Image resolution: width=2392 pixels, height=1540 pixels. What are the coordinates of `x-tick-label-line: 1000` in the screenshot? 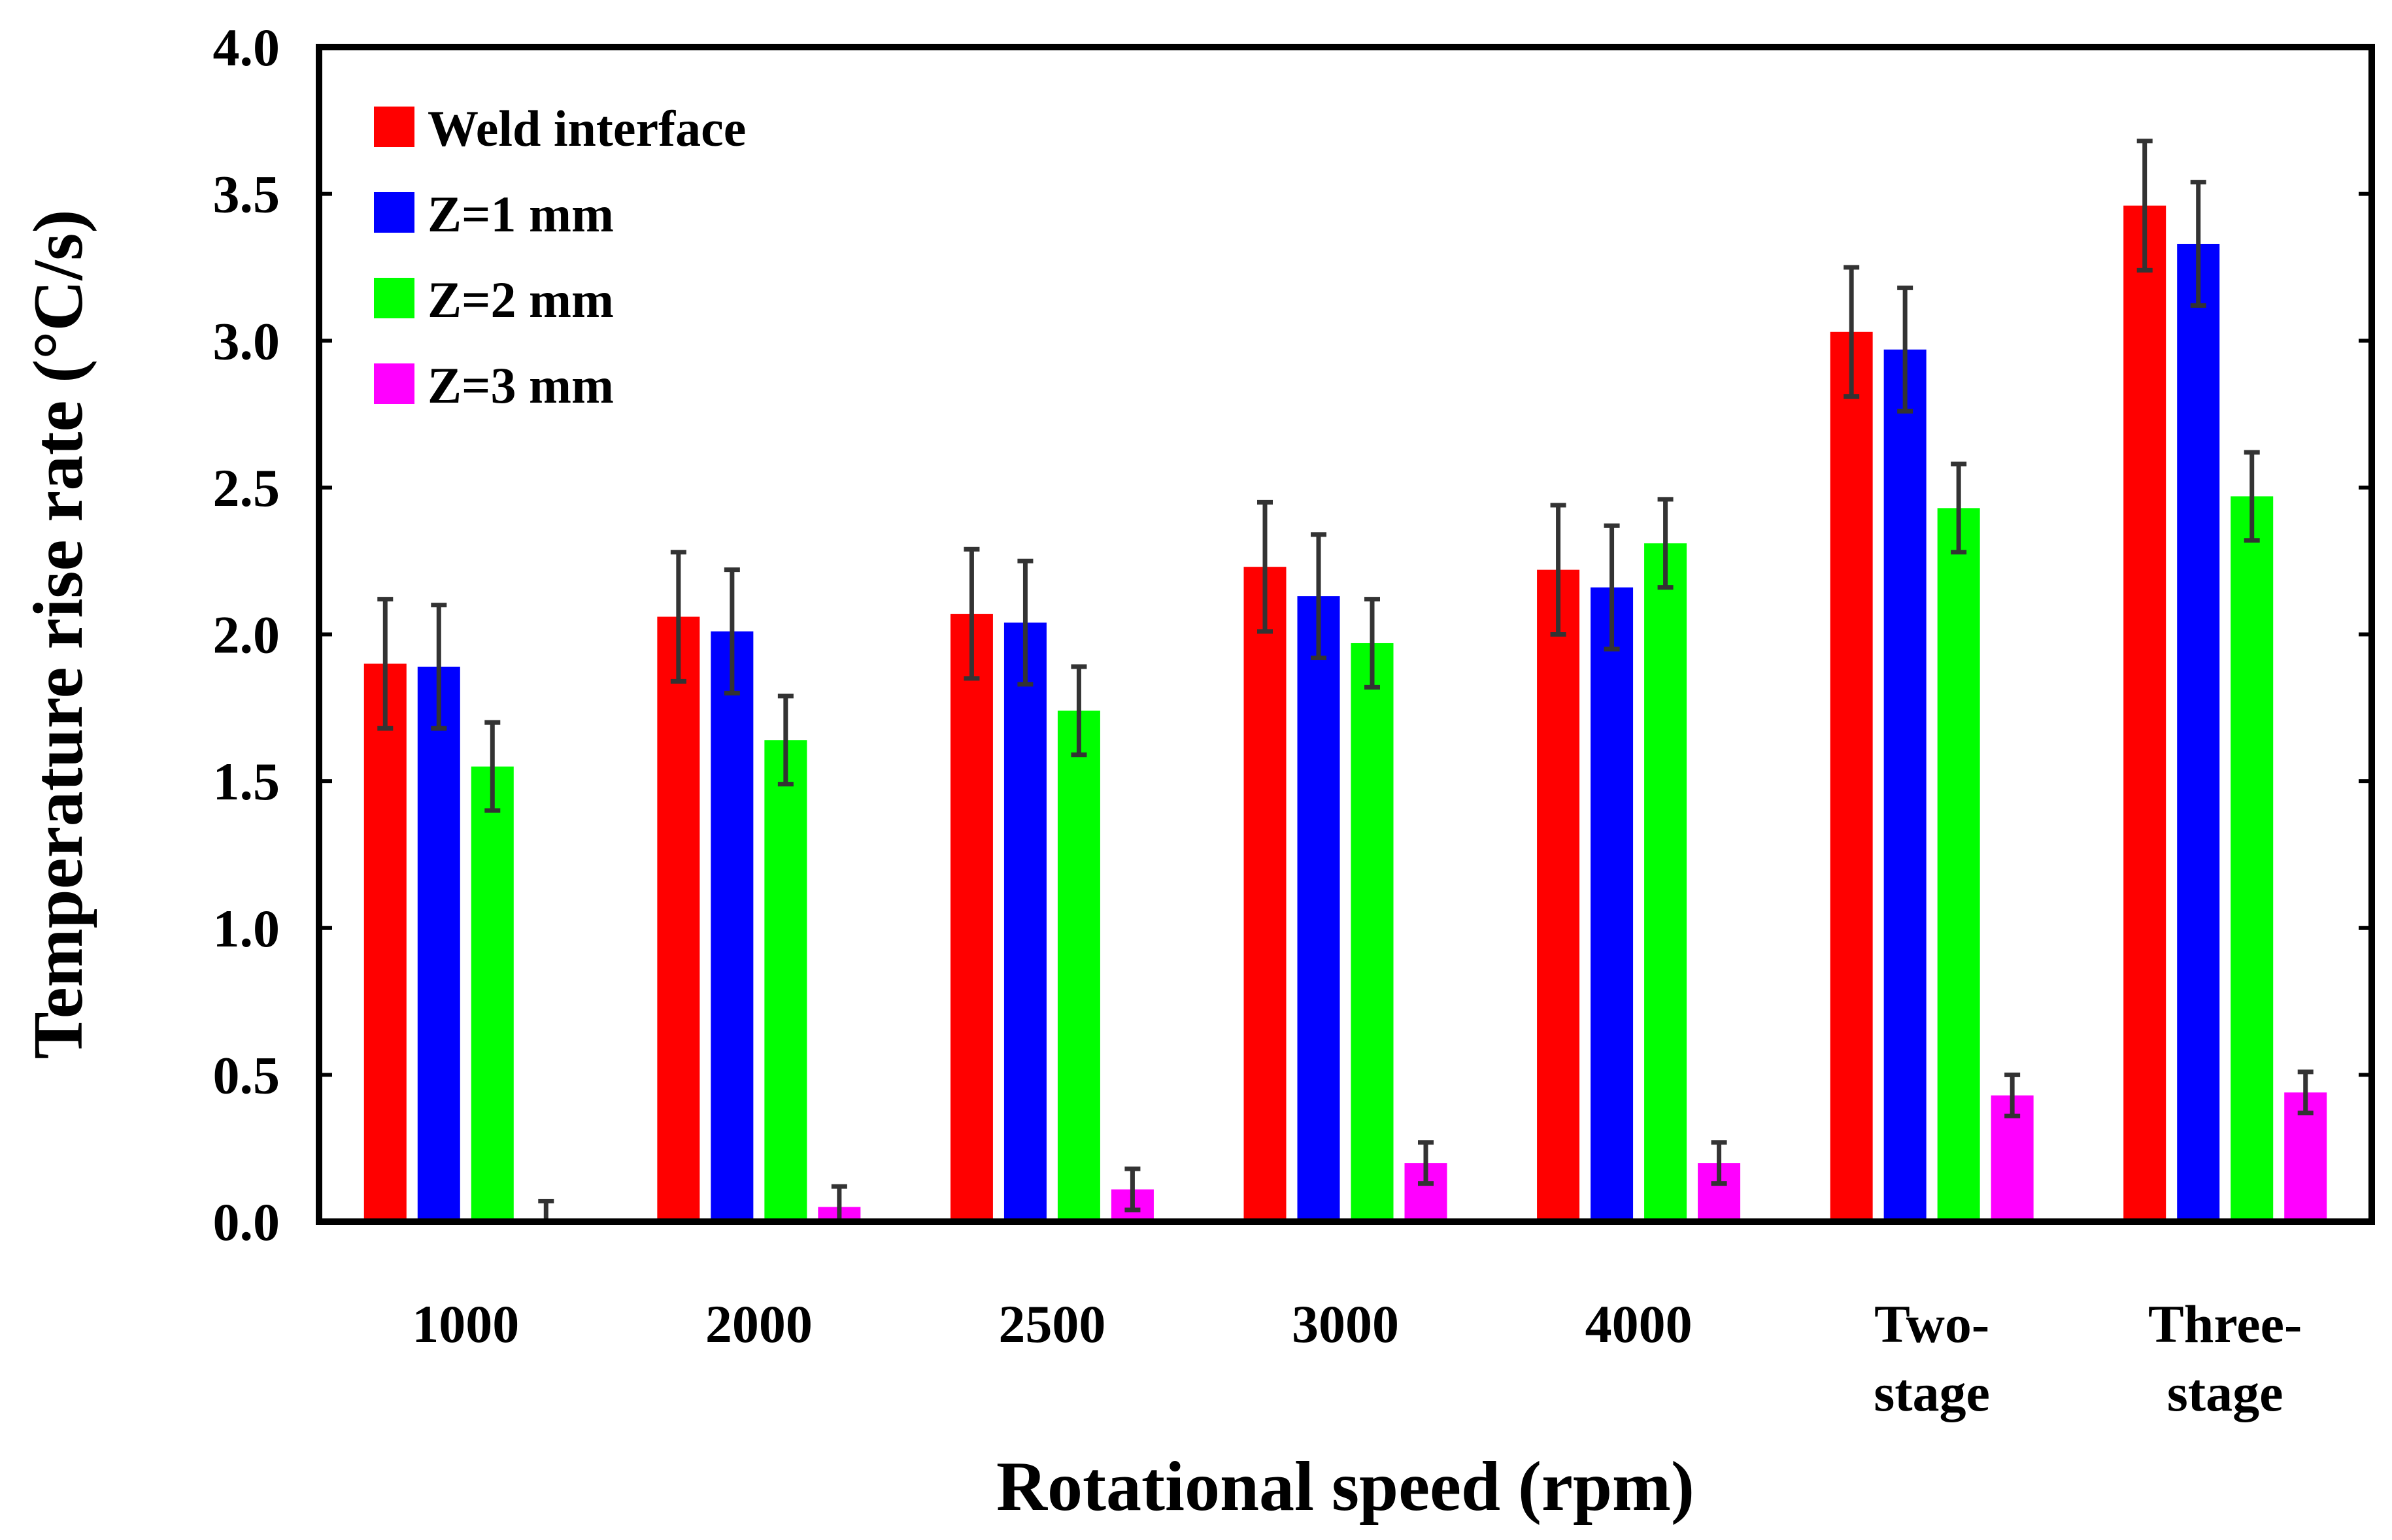 It's located at (465, 1324).